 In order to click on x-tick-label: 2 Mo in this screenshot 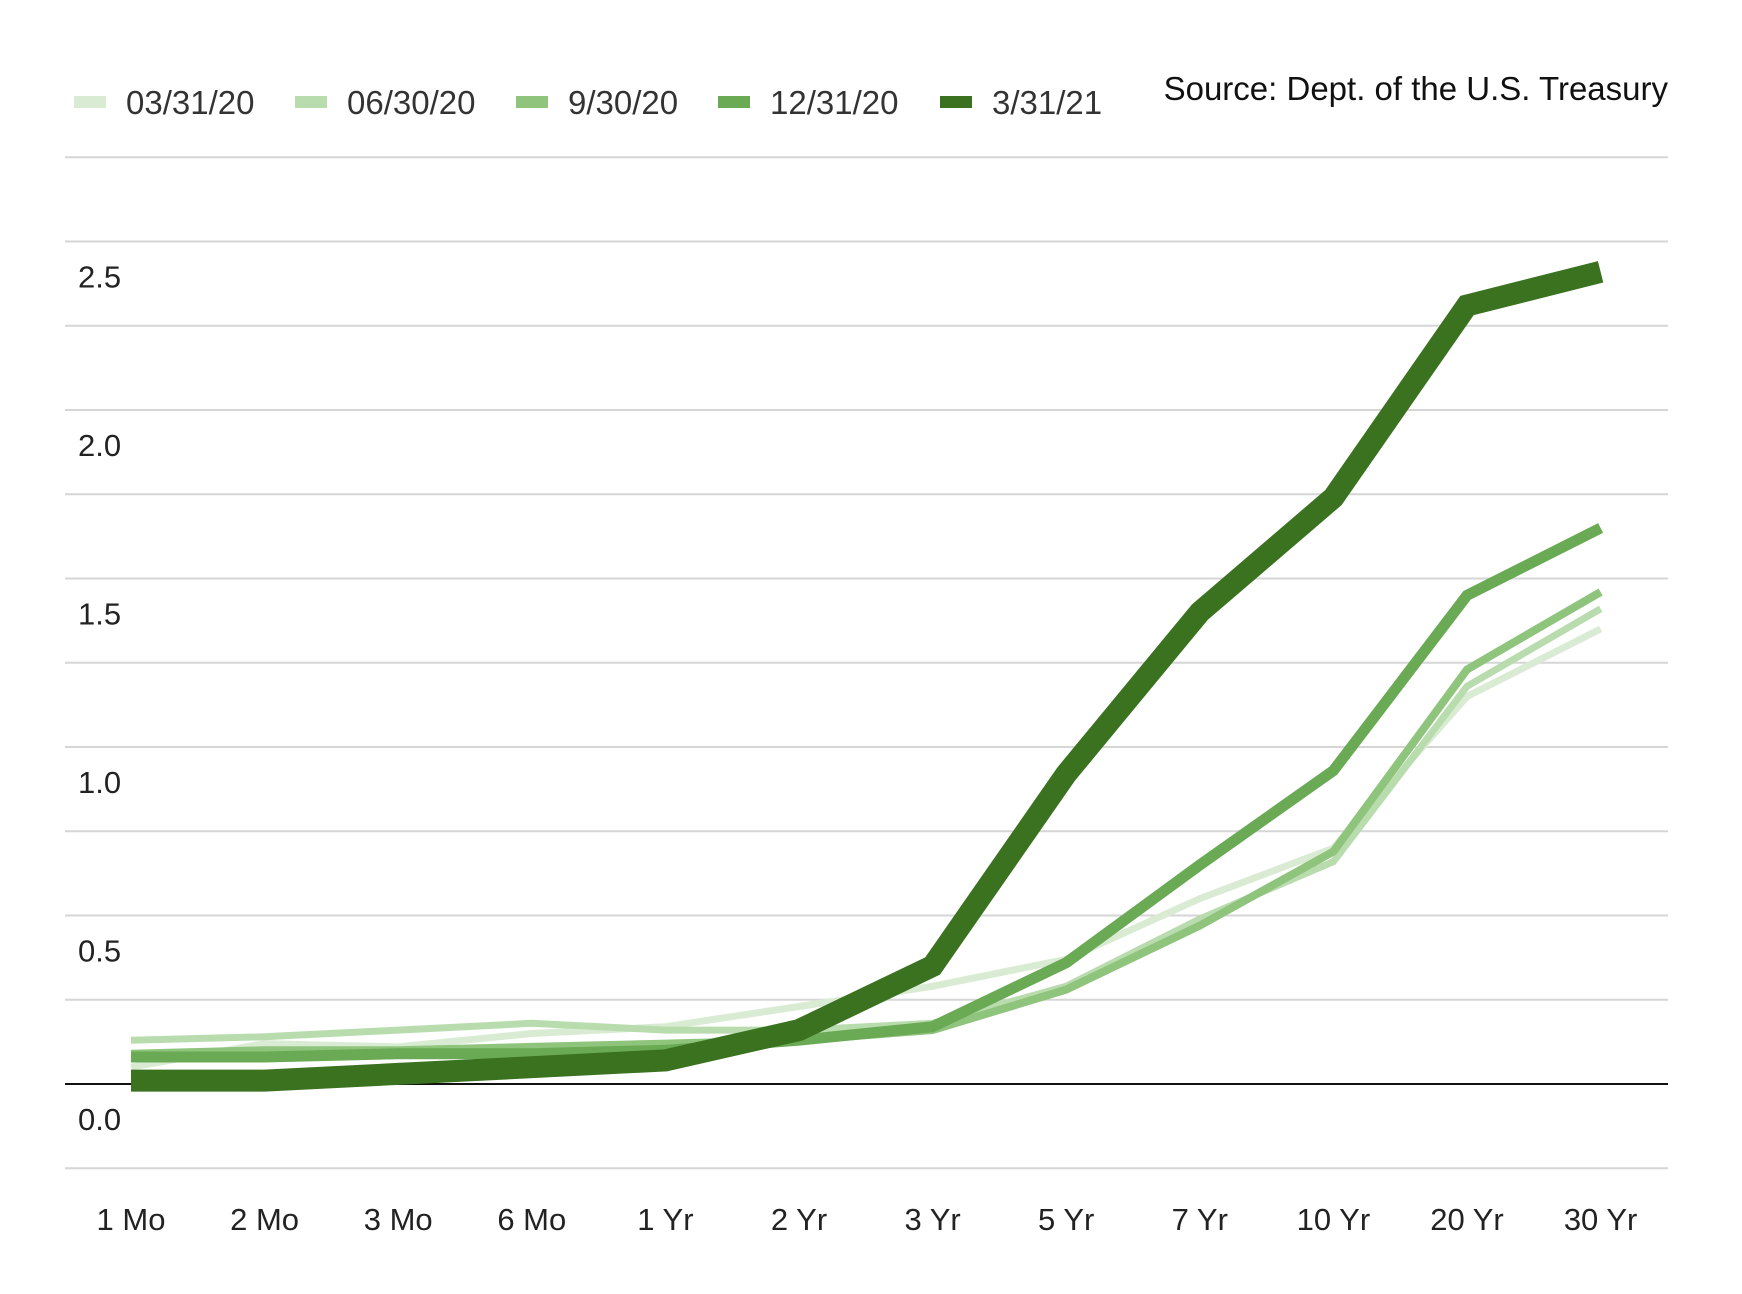, I will do `click(264, 1219)`.